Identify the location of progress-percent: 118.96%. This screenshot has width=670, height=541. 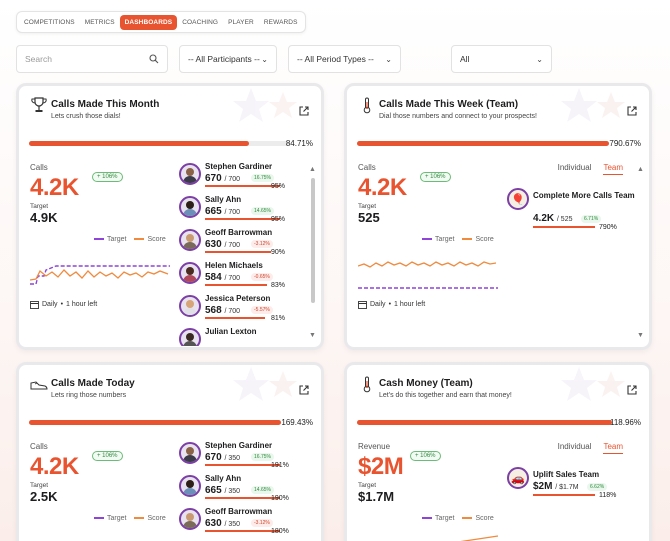
(625, 422).